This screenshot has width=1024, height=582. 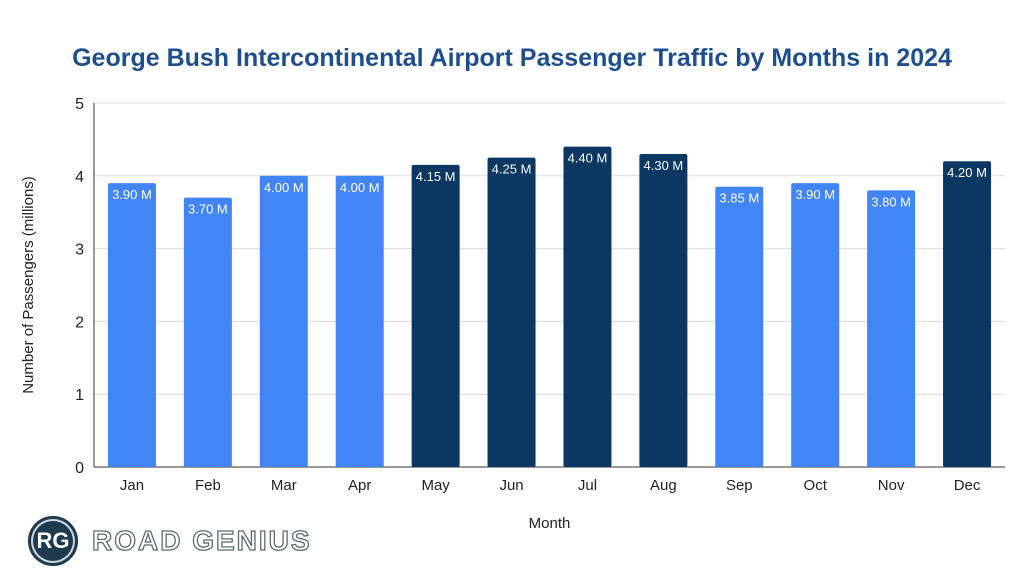 I want to click on bar-oct, so click(x=815, y=325).